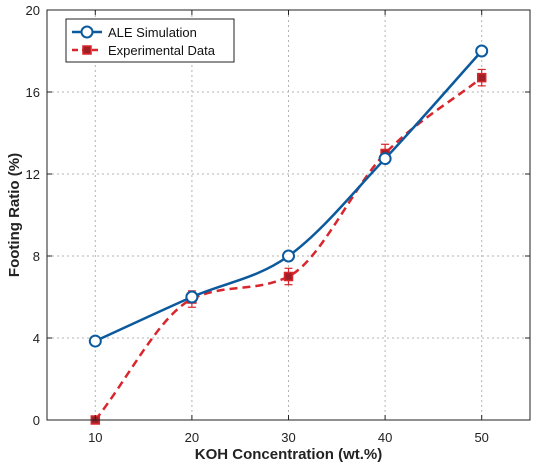 Image resolution: width=550 pixels, height=467 pixels. Describe the element at coordinates (162, 50) in the screenshot. I see `legend-label: Experimental Data` at that location.